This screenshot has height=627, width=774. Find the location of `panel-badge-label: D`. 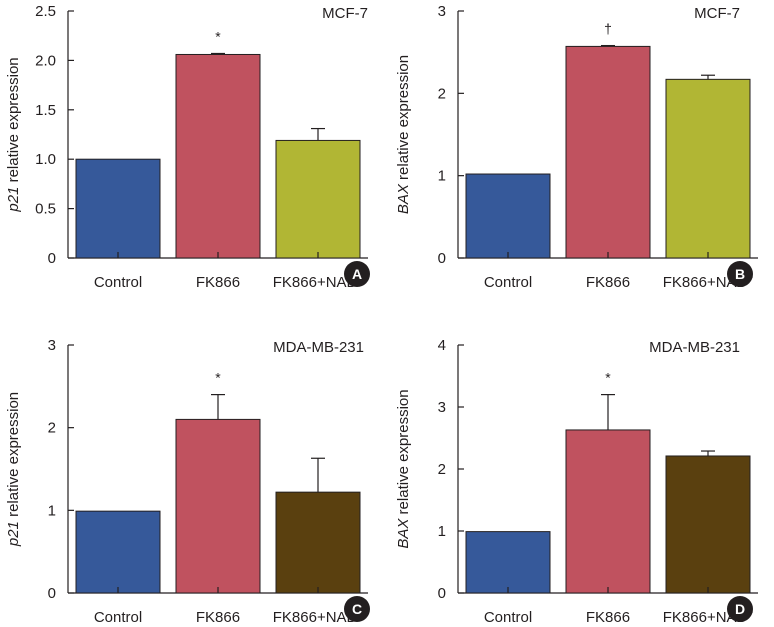

panel-badge-label: D is located at coordinates (740, 609).